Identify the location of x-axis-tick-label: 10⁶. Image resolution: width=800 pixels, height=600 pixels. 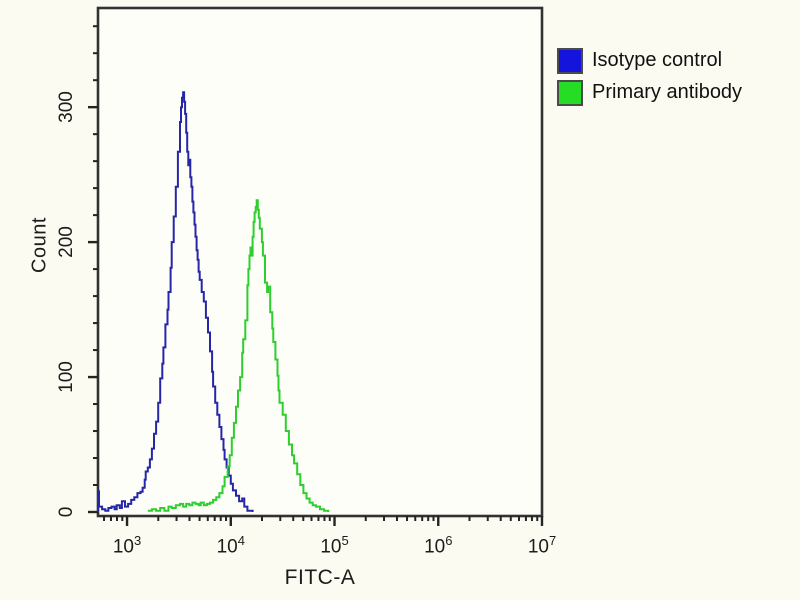
(438, 545).